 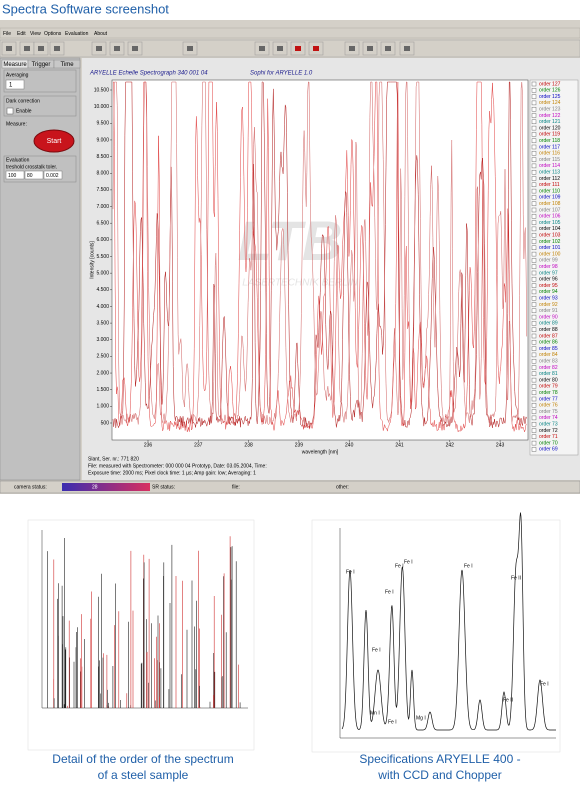 What do you see at coordinates (399, 445) in the screenshot?
I see `x-tick-label: 241` at bounding box center [399, 445].